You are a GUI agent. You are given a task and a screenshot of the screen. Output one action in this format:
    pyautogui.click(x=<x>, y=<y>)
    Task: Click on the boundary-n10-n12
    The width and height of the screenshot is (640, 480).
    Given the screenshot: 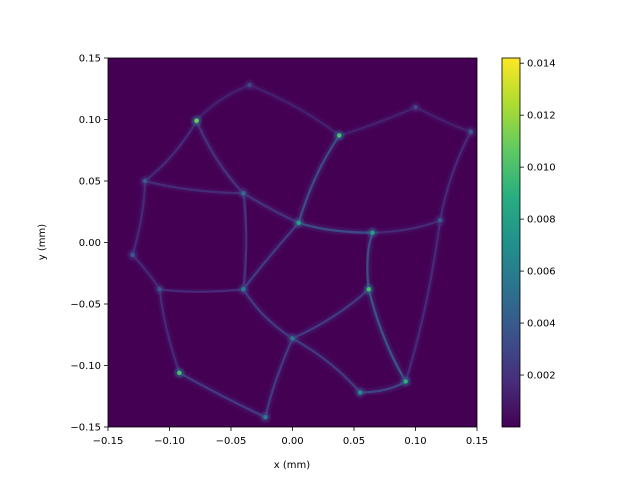 What is the action you would take?
    pyautogui.click(x=169, y=331)
    